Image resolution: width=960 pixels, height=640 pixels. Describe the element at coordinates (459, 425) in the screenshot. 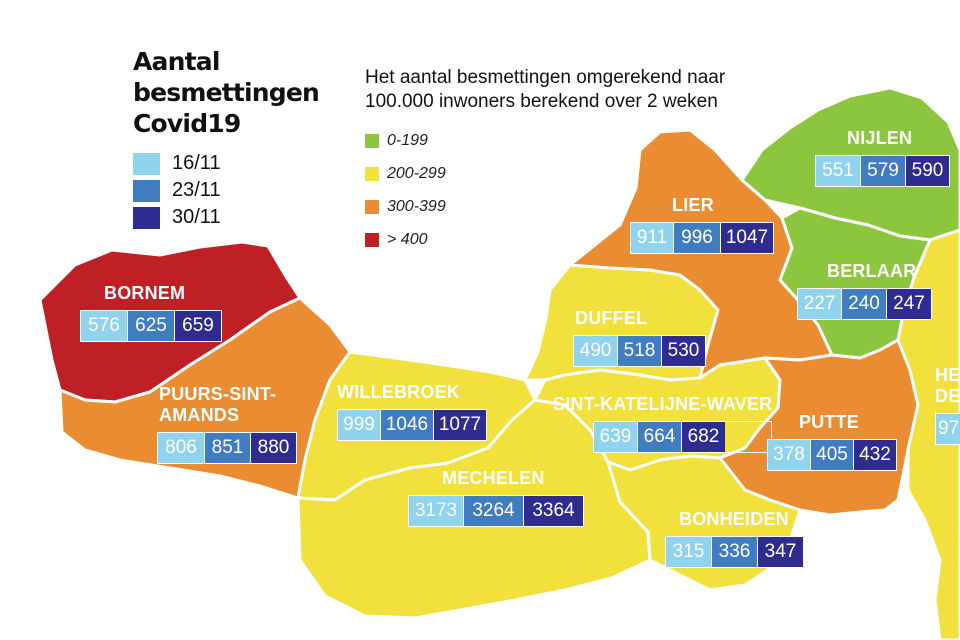

I see `value-30-11: 1077` at that location.